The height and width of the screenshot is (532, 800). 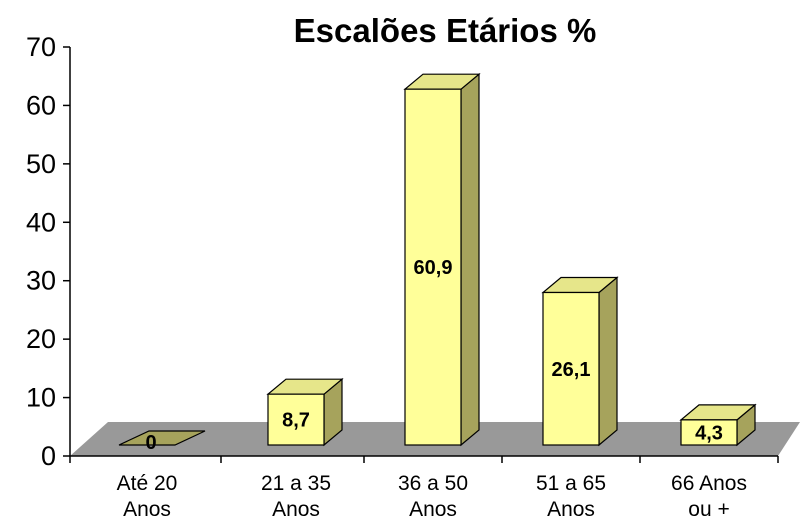 What do you see at coordinates (48, 456) in the screenshot?
I see `y-tick-label: 0` at bounding box center [48, 456].